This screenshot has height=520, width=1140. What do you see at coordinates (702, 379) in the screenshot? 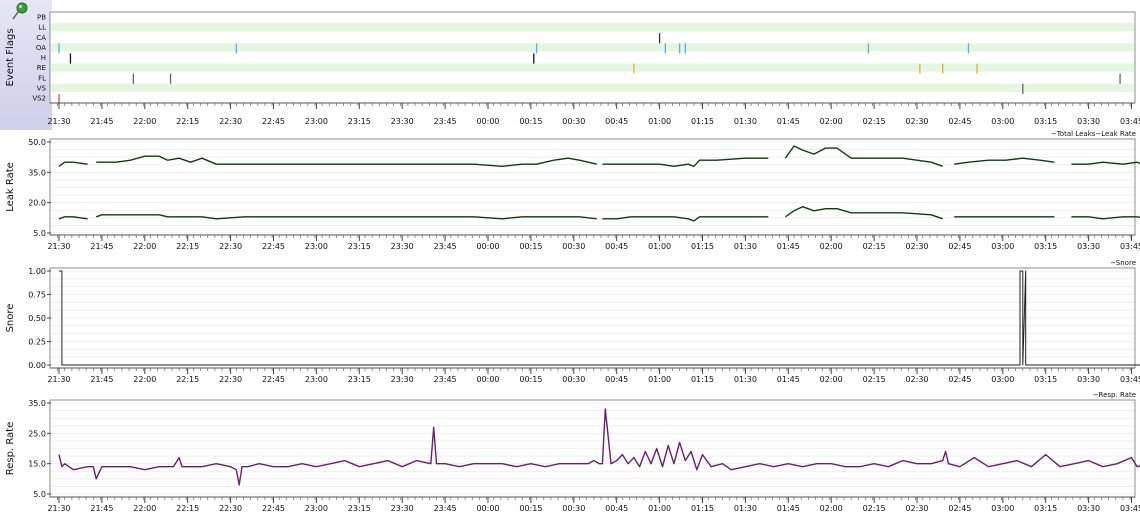
I see `x-tick-label: 01:15` at bounding box center [702, 379].